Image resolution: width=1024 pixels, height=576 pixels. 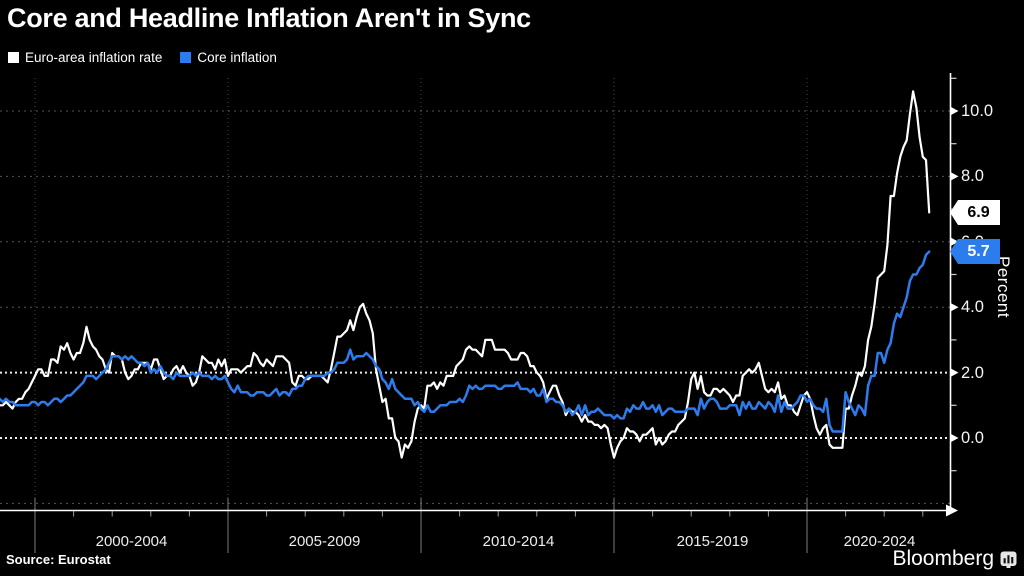 What do you see at coordinates (131, 541) in the screenshot?
I see `x-label-2000-2004: 2000-2004` at bounding box center [131, 541].